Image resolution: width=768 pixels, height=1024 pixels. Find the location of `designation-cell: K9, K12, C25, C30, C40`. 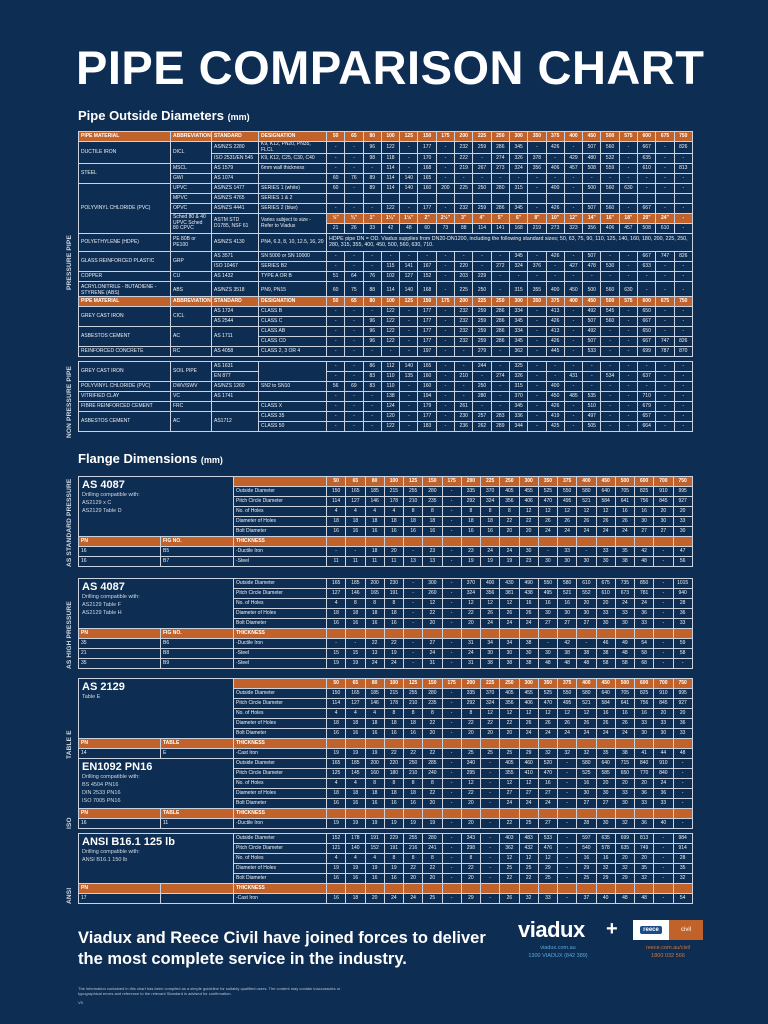

designation-cell: K9, K12, C25, C30, C40 is located at coordinates (292, 159).